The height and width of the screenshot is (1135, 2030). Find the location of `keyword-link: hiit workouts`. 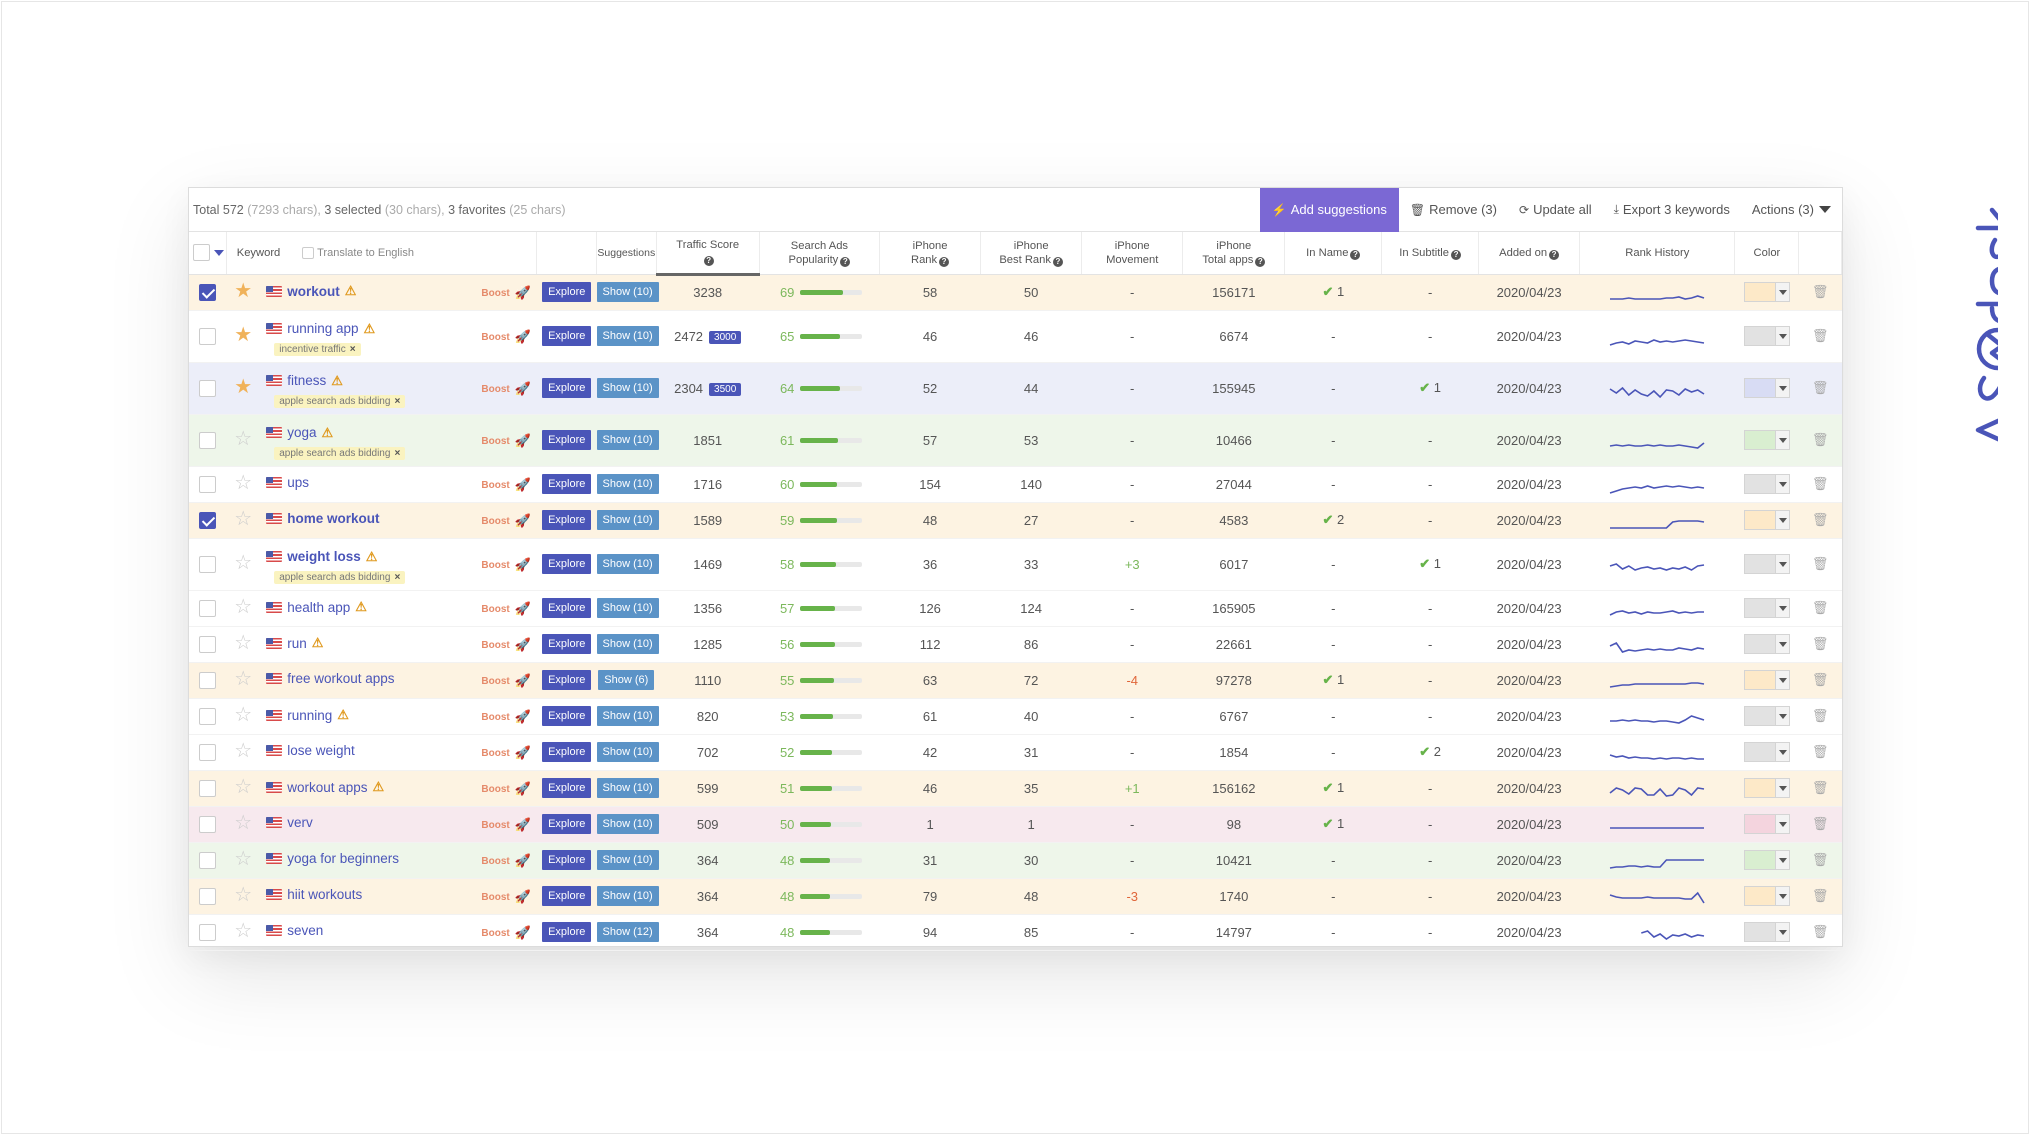

keyword-link: hiit workouts is located at coordinates (325, 894).